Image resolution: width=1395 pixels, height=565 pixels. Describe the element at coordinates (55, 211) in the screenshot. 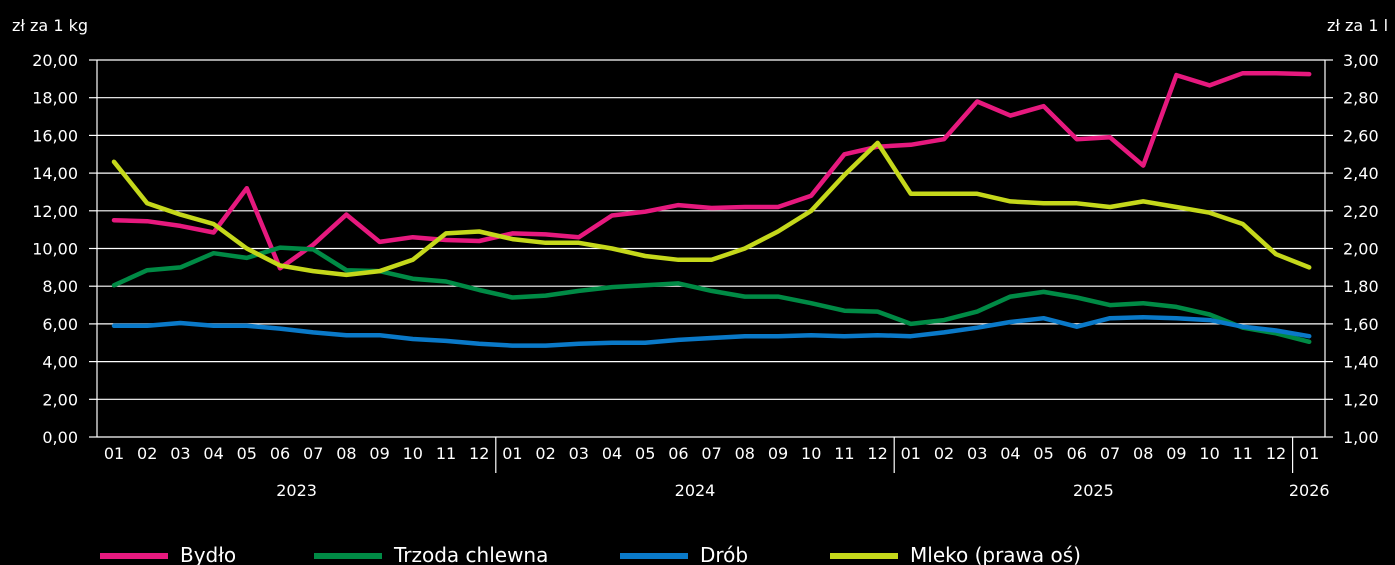

I see `left-tick-label: 12,00` at that location.